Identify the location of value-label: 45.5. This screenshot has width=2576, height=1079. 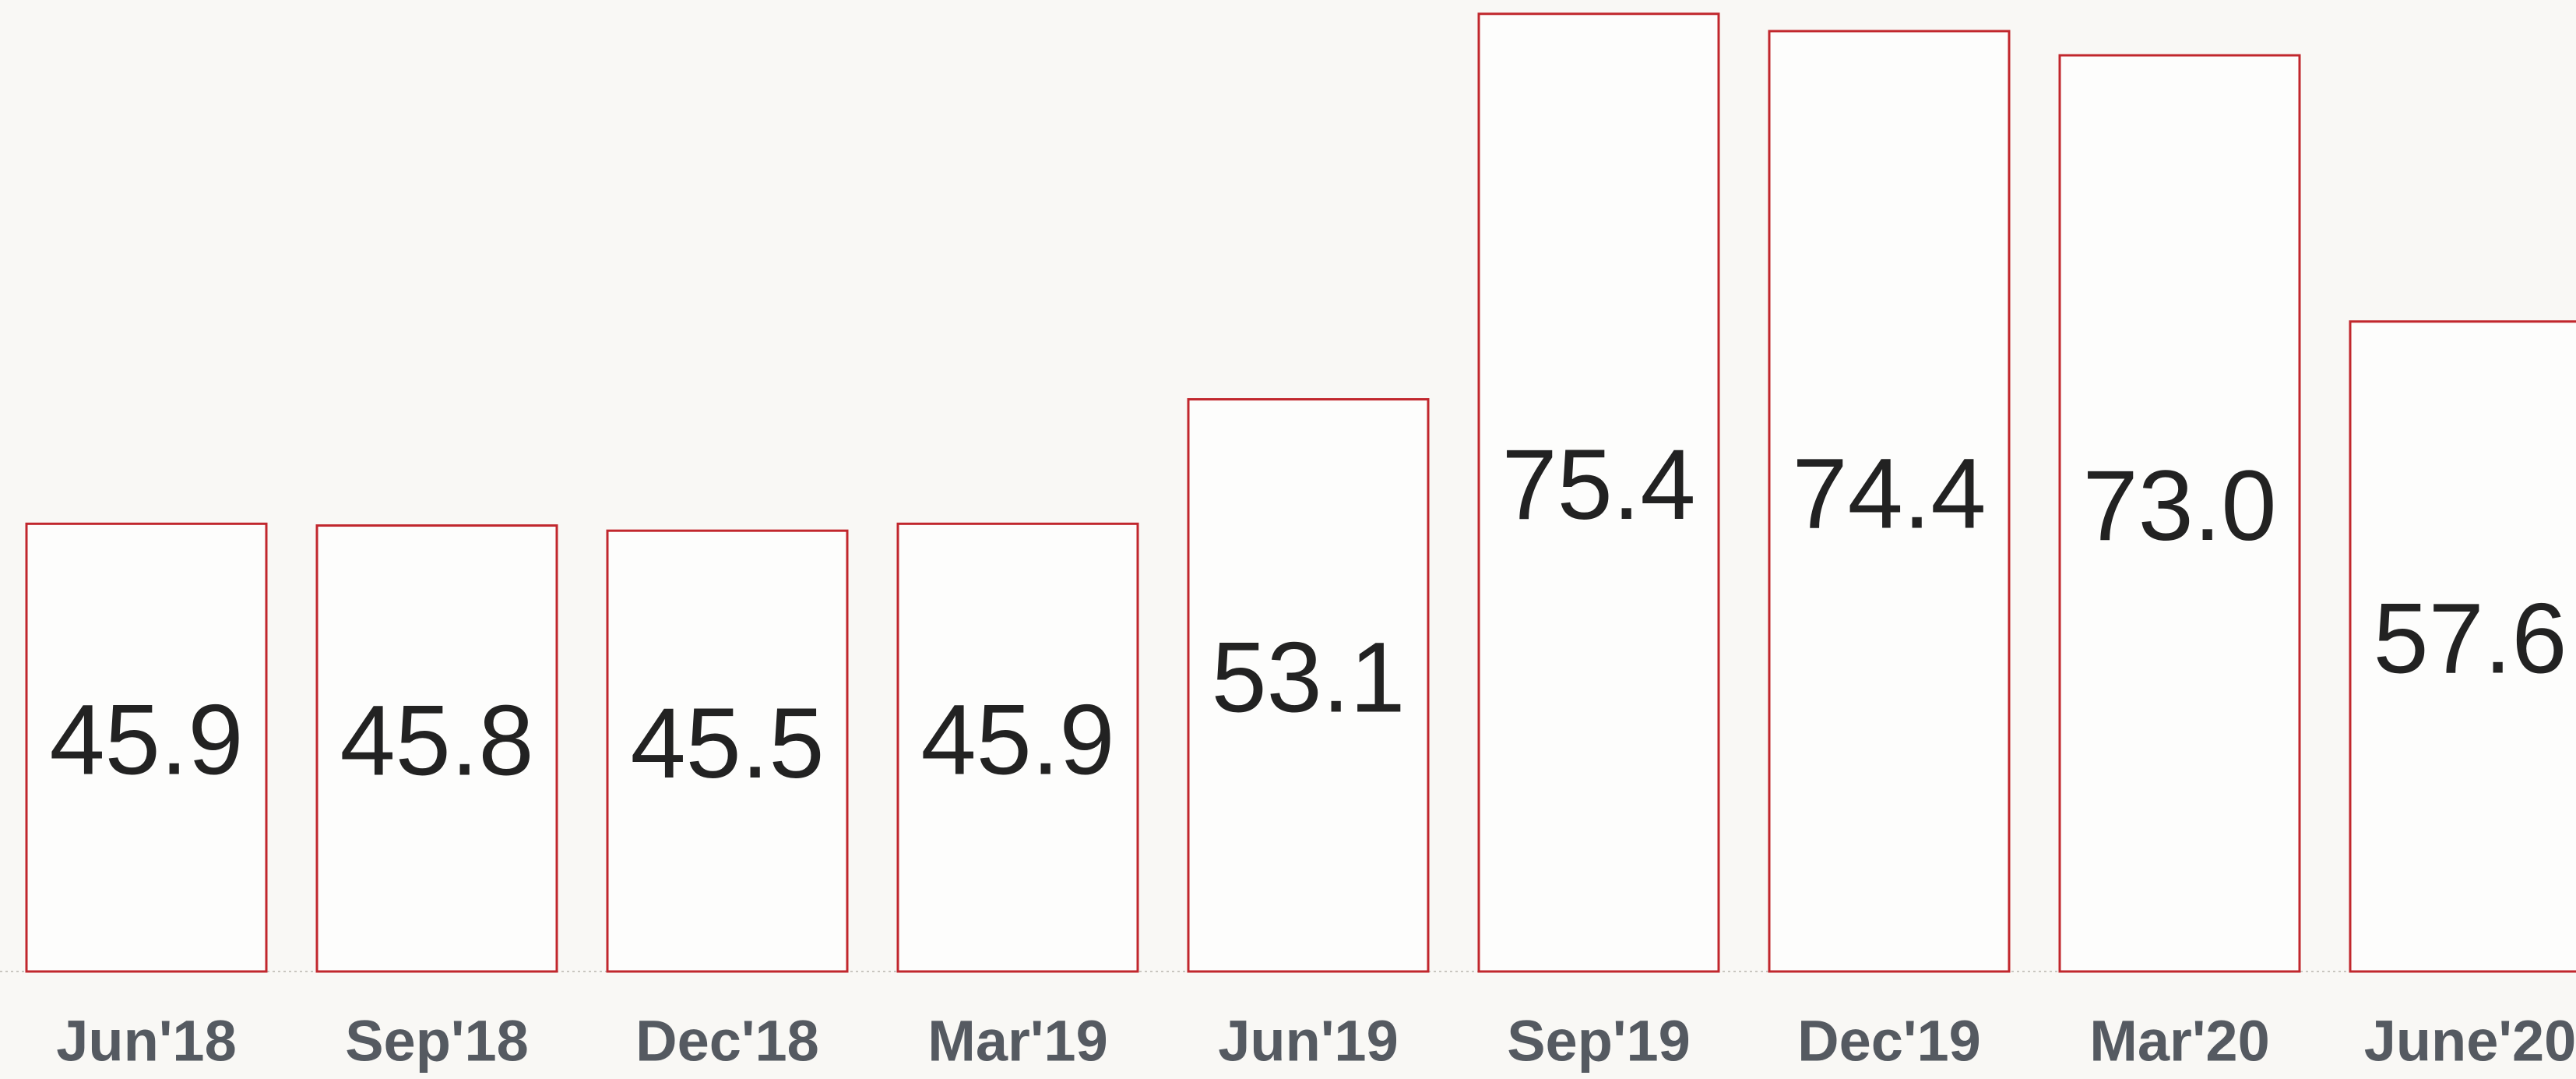
(727, 743).